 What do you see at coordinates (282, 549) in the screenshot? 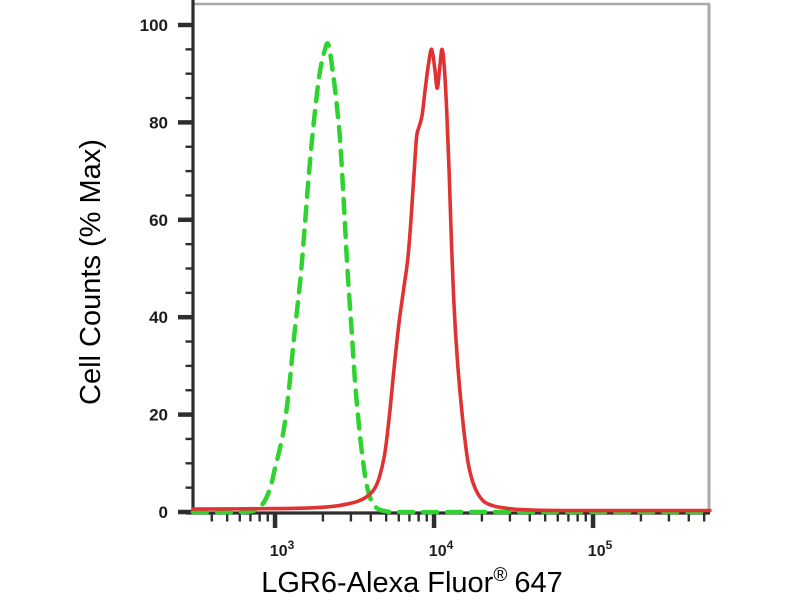
I see `x-tick-label: 10³` at bounding box center [282, 549].